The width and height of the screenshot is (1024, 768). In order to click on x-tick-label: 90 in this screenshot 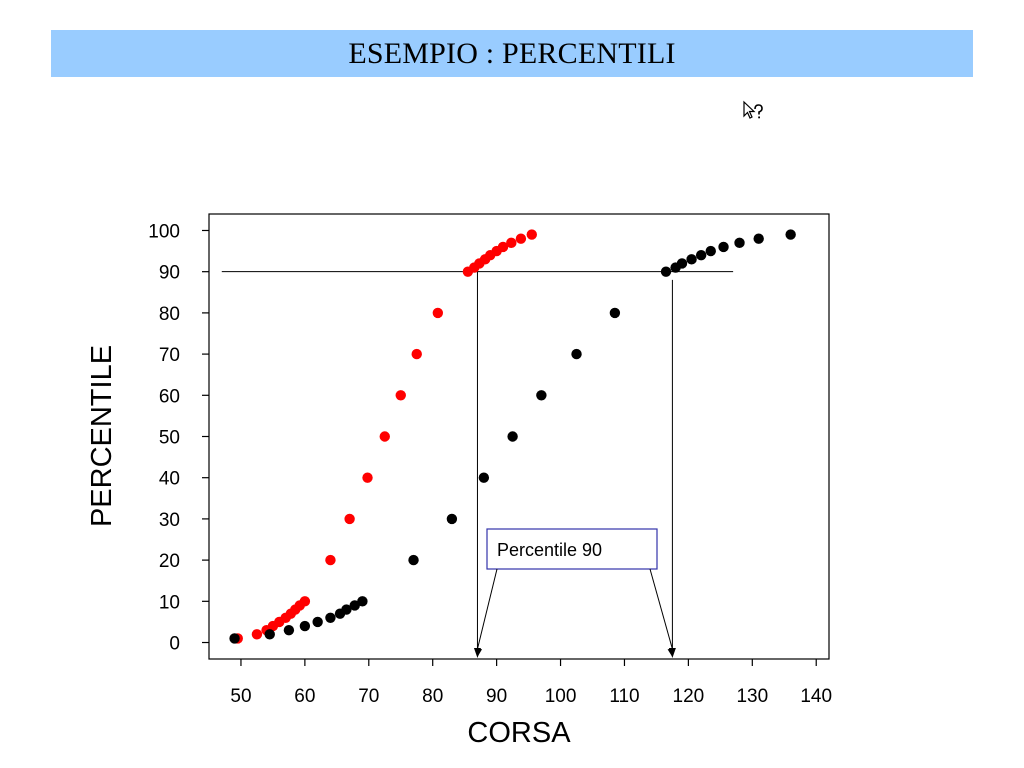, I will do `click(496, 696)`.